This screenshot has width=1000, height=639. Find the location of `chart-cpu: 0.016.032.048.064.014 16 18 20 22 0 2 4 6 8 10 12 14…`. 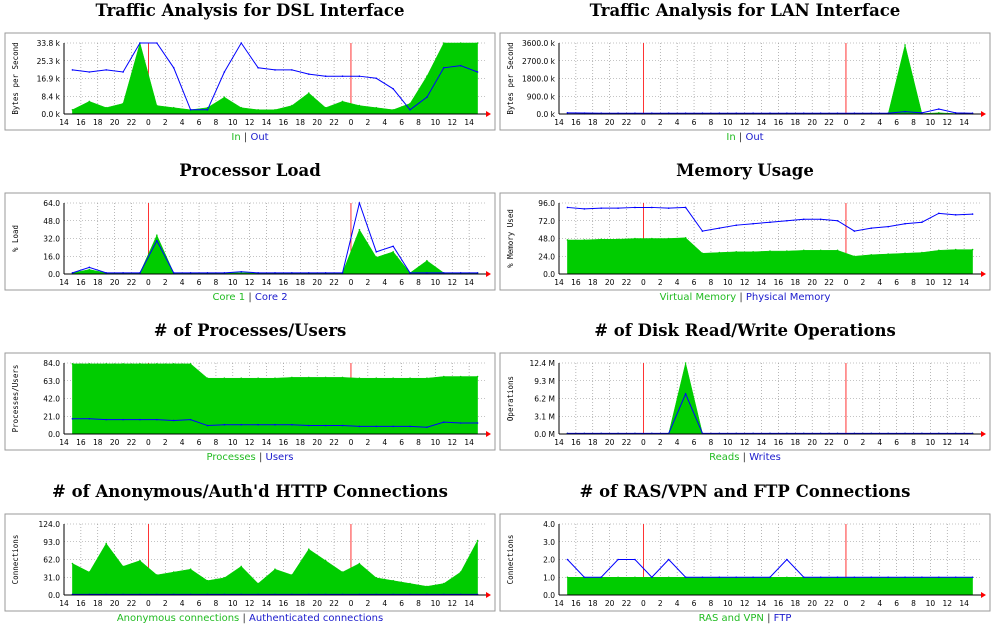

chart-cpu: 0.016.032.048.064.014 16 18 20 22 0 2 4 6 8 10 12 14… is located at coordinates (250, 241).